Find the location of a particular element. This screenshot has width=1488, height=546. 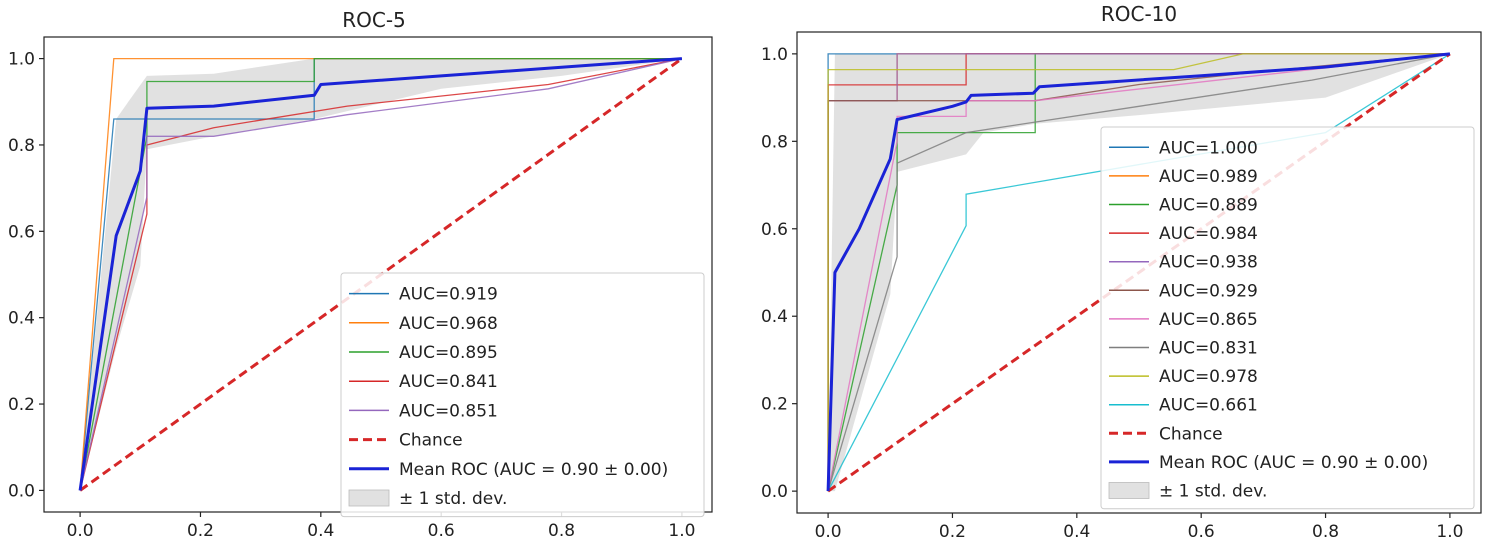

legend-label: AUC=0.929 is located at coordinates (1208, 291).